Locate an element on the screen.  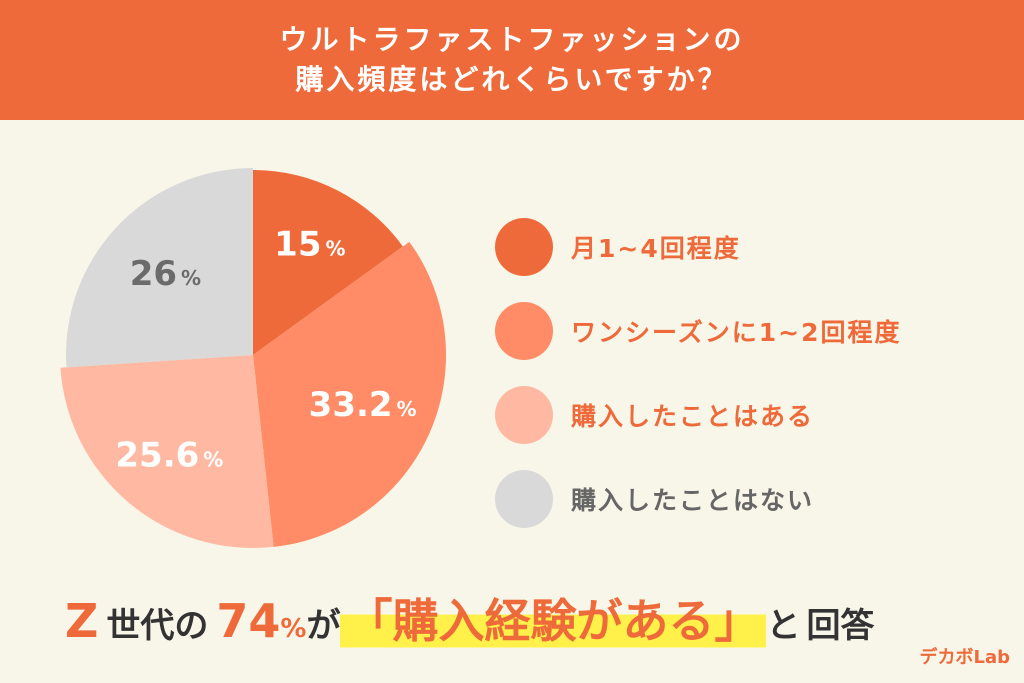
pie-label: 25.6% is located at coordinates (169, 456).